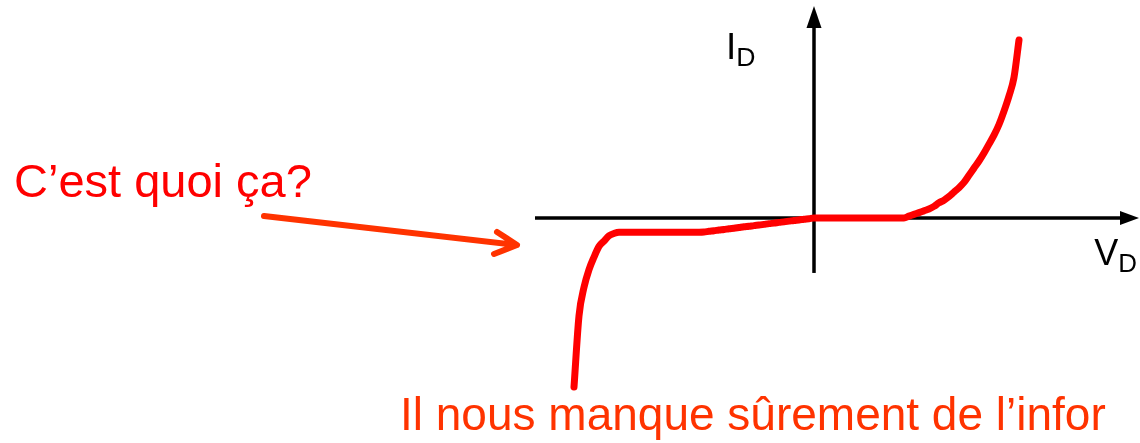  Describe the element at coordinates (163, 181) in the screenshot. I see `text: C’est quoi ça?` at that location.